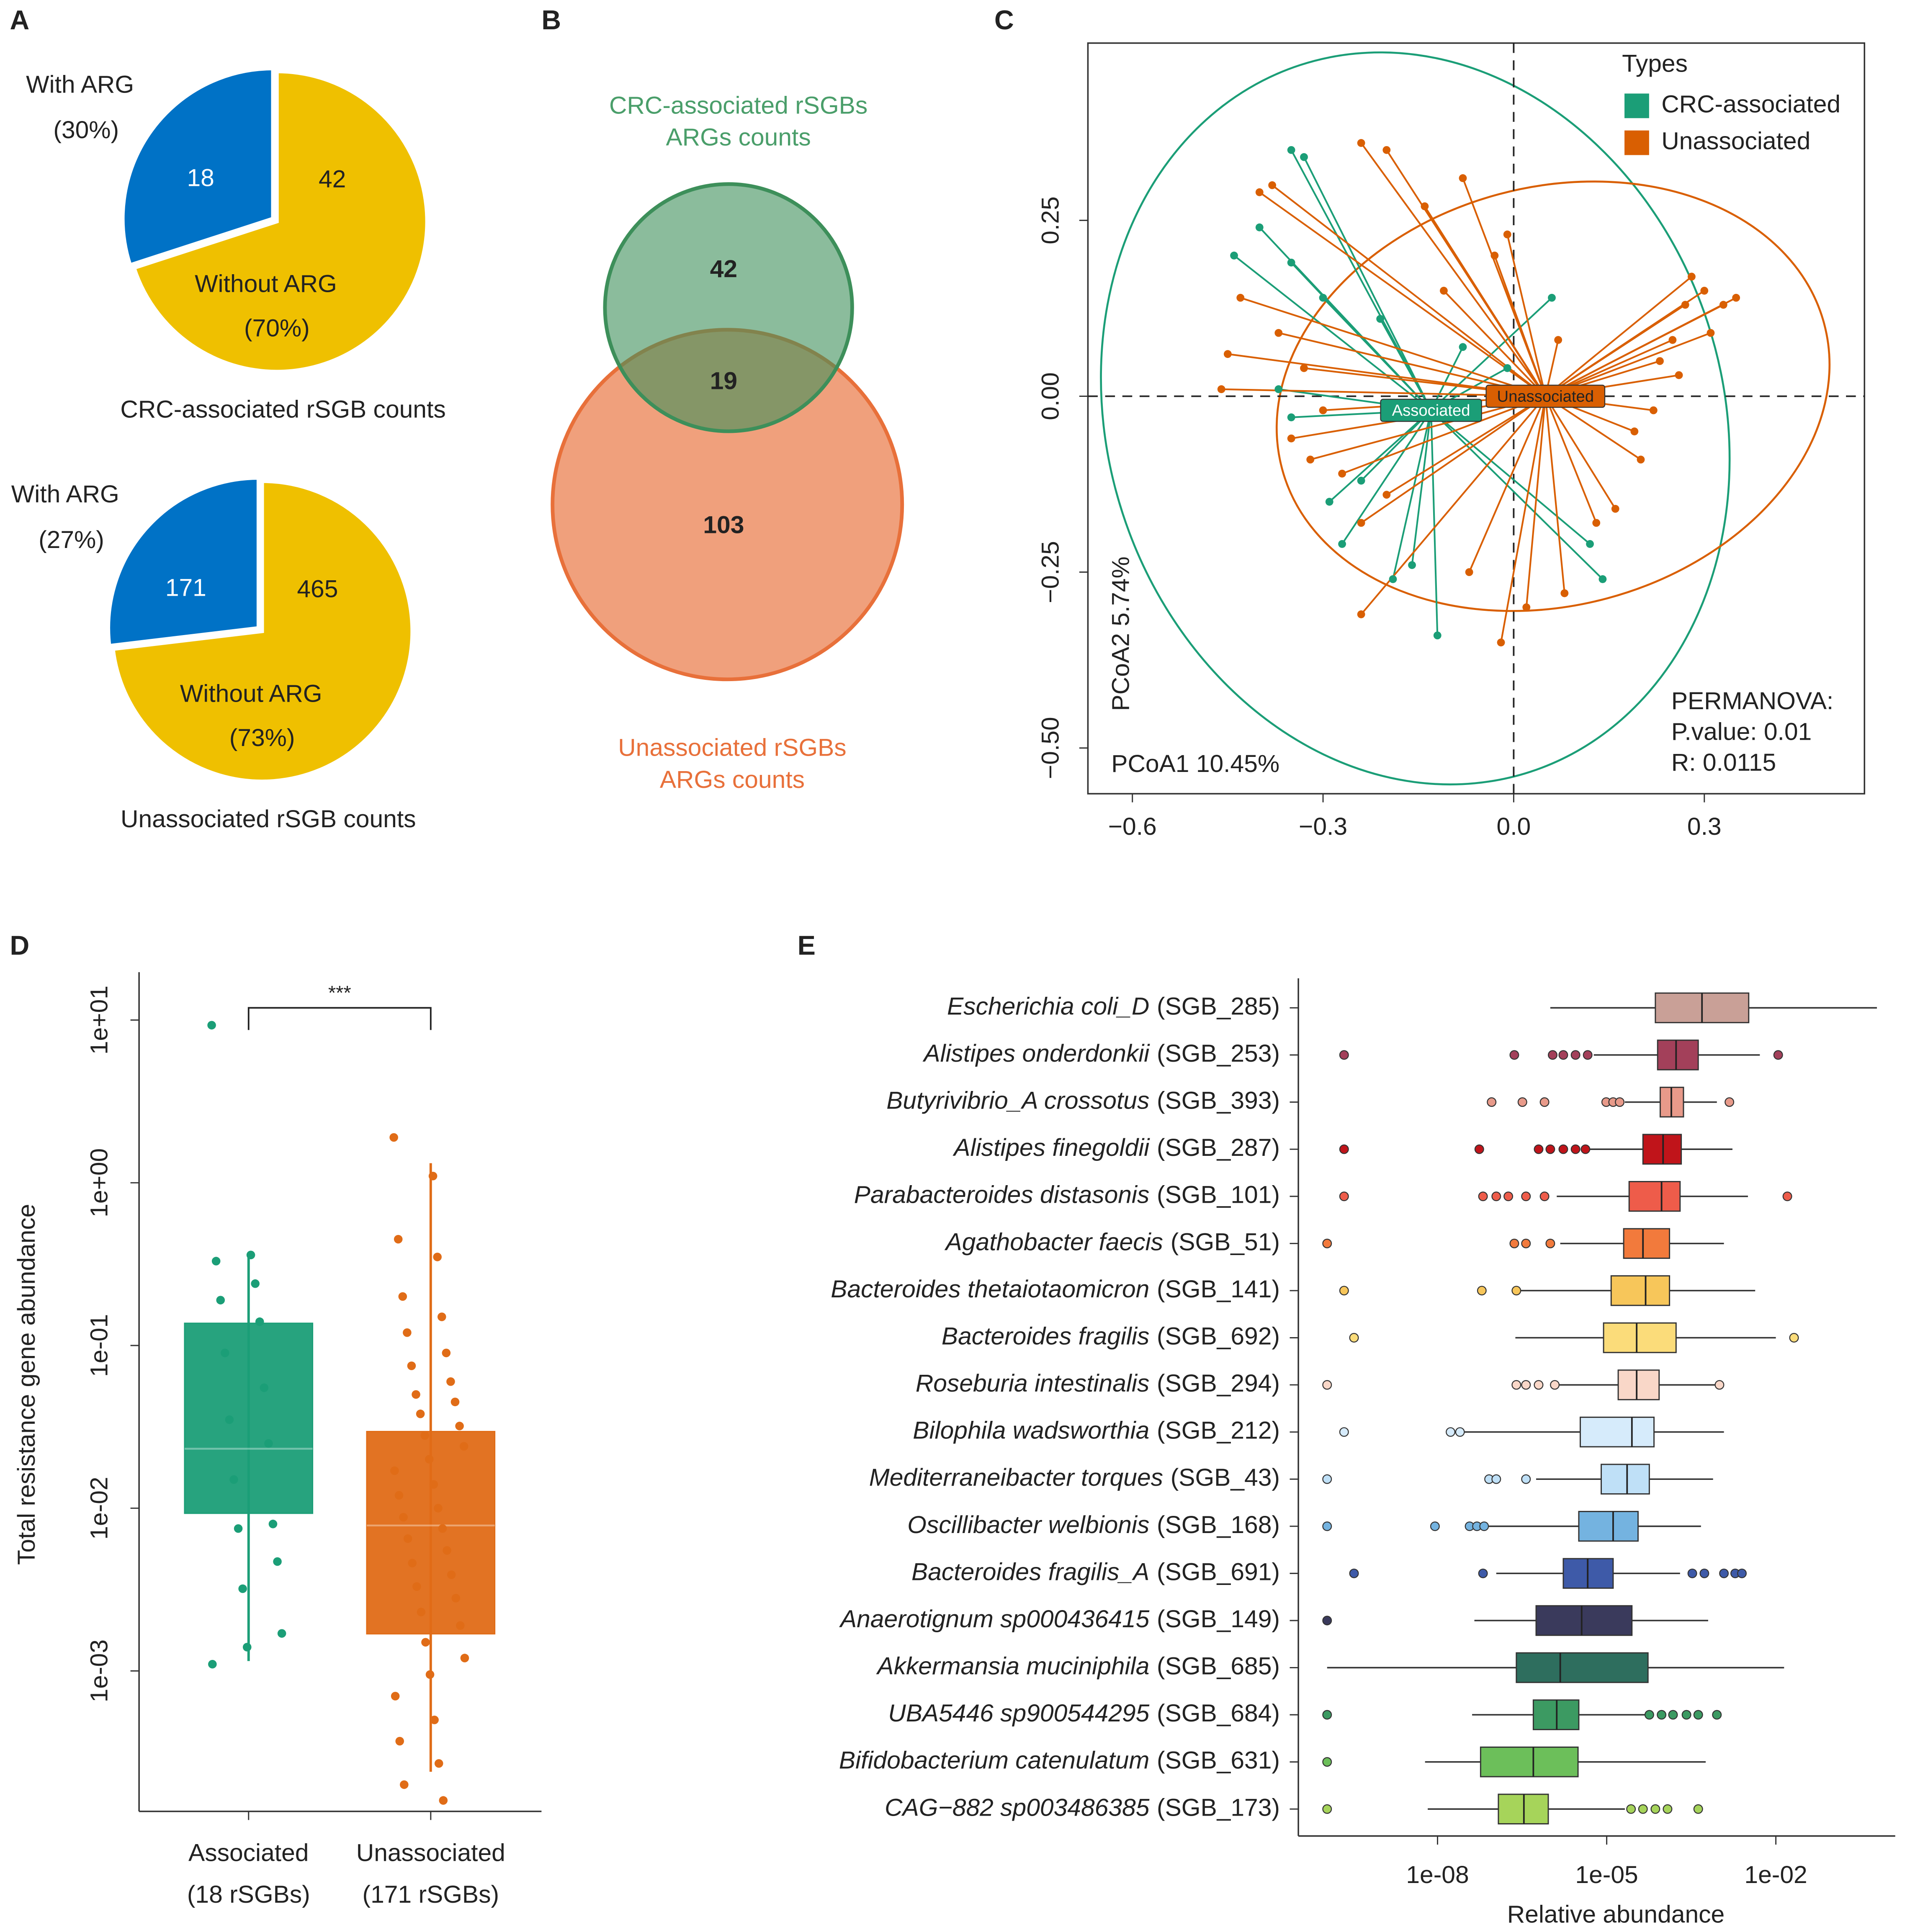  What do you see at coordinates (431, 1852) in the screenshot?
I see `x-tick-label: Unassociated` at bounding box center [431, 1852].